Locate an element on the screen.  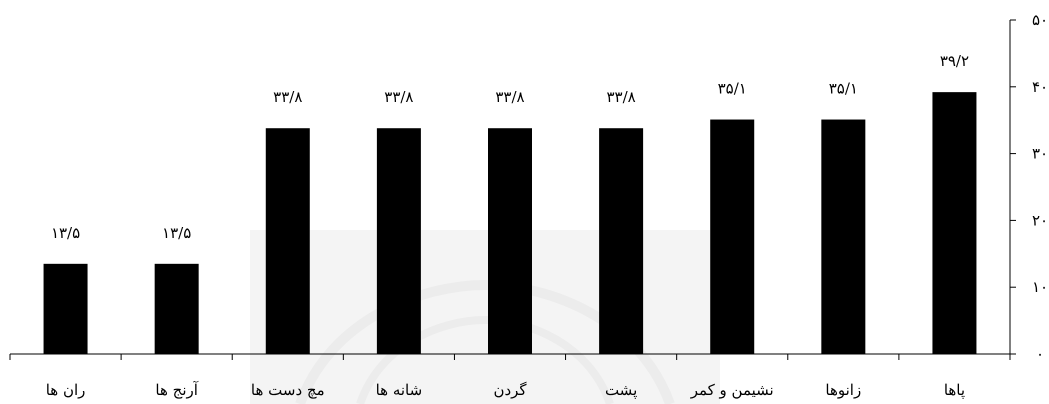
category-label: مچ دست ها is located at coordinates (288, 390).